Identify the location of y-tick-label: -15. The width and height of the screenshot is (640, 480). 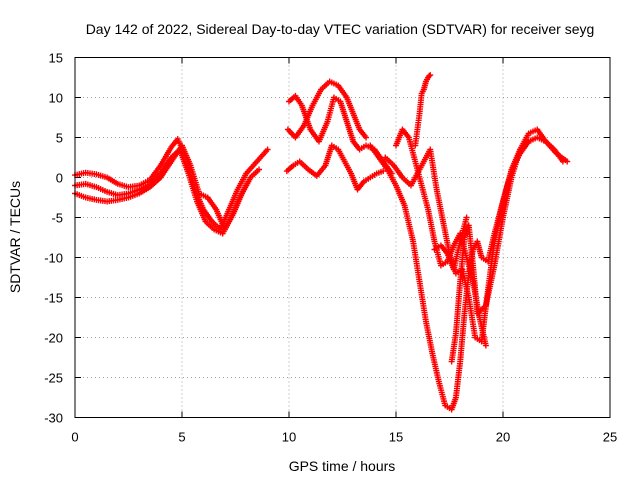
(53, 298).